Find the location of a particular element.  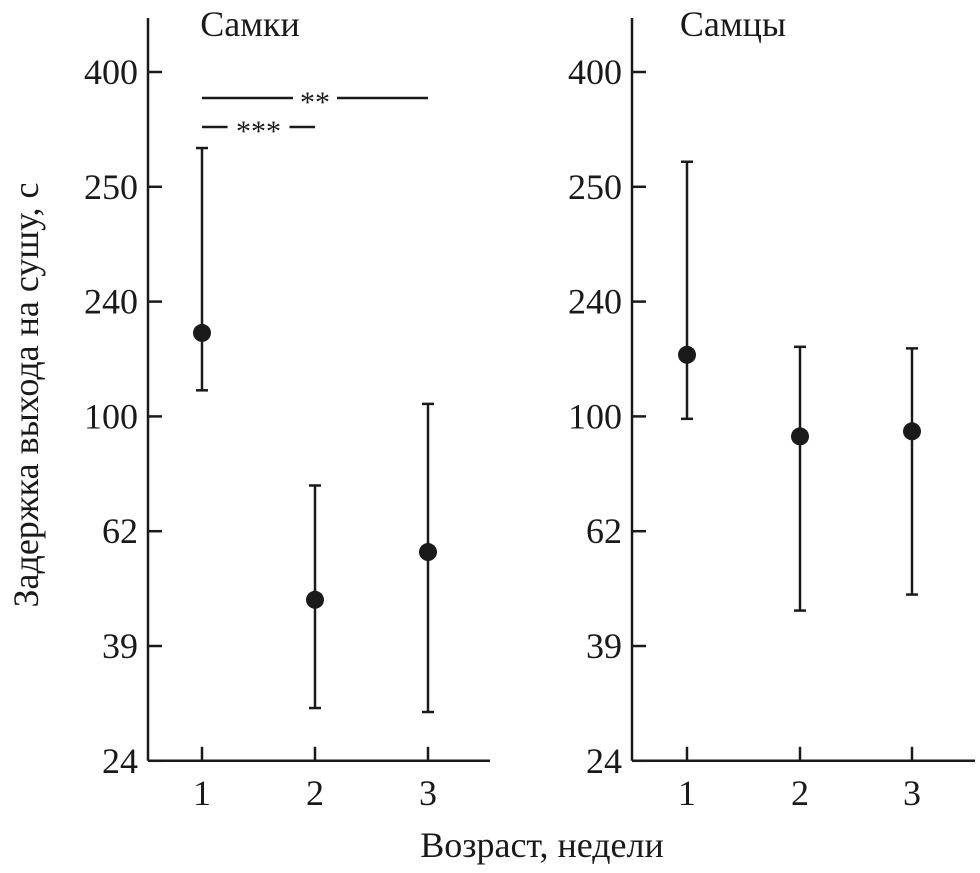

significance-label: *** is located at coordinates (258, 131).